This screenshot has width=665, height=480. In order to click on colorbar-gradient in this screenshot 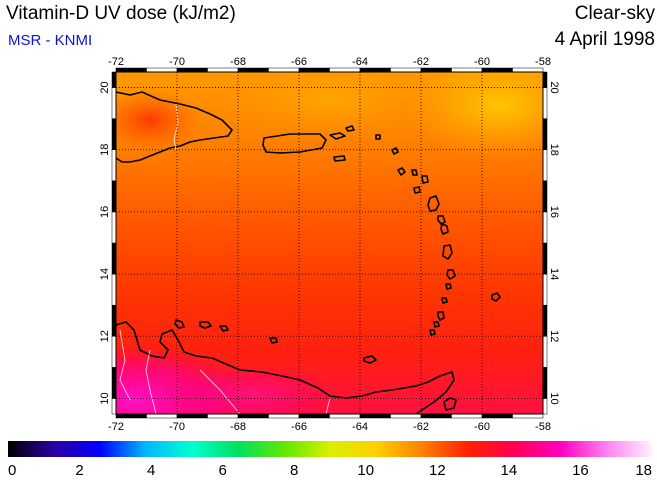, I will do `click(330, 449)`.